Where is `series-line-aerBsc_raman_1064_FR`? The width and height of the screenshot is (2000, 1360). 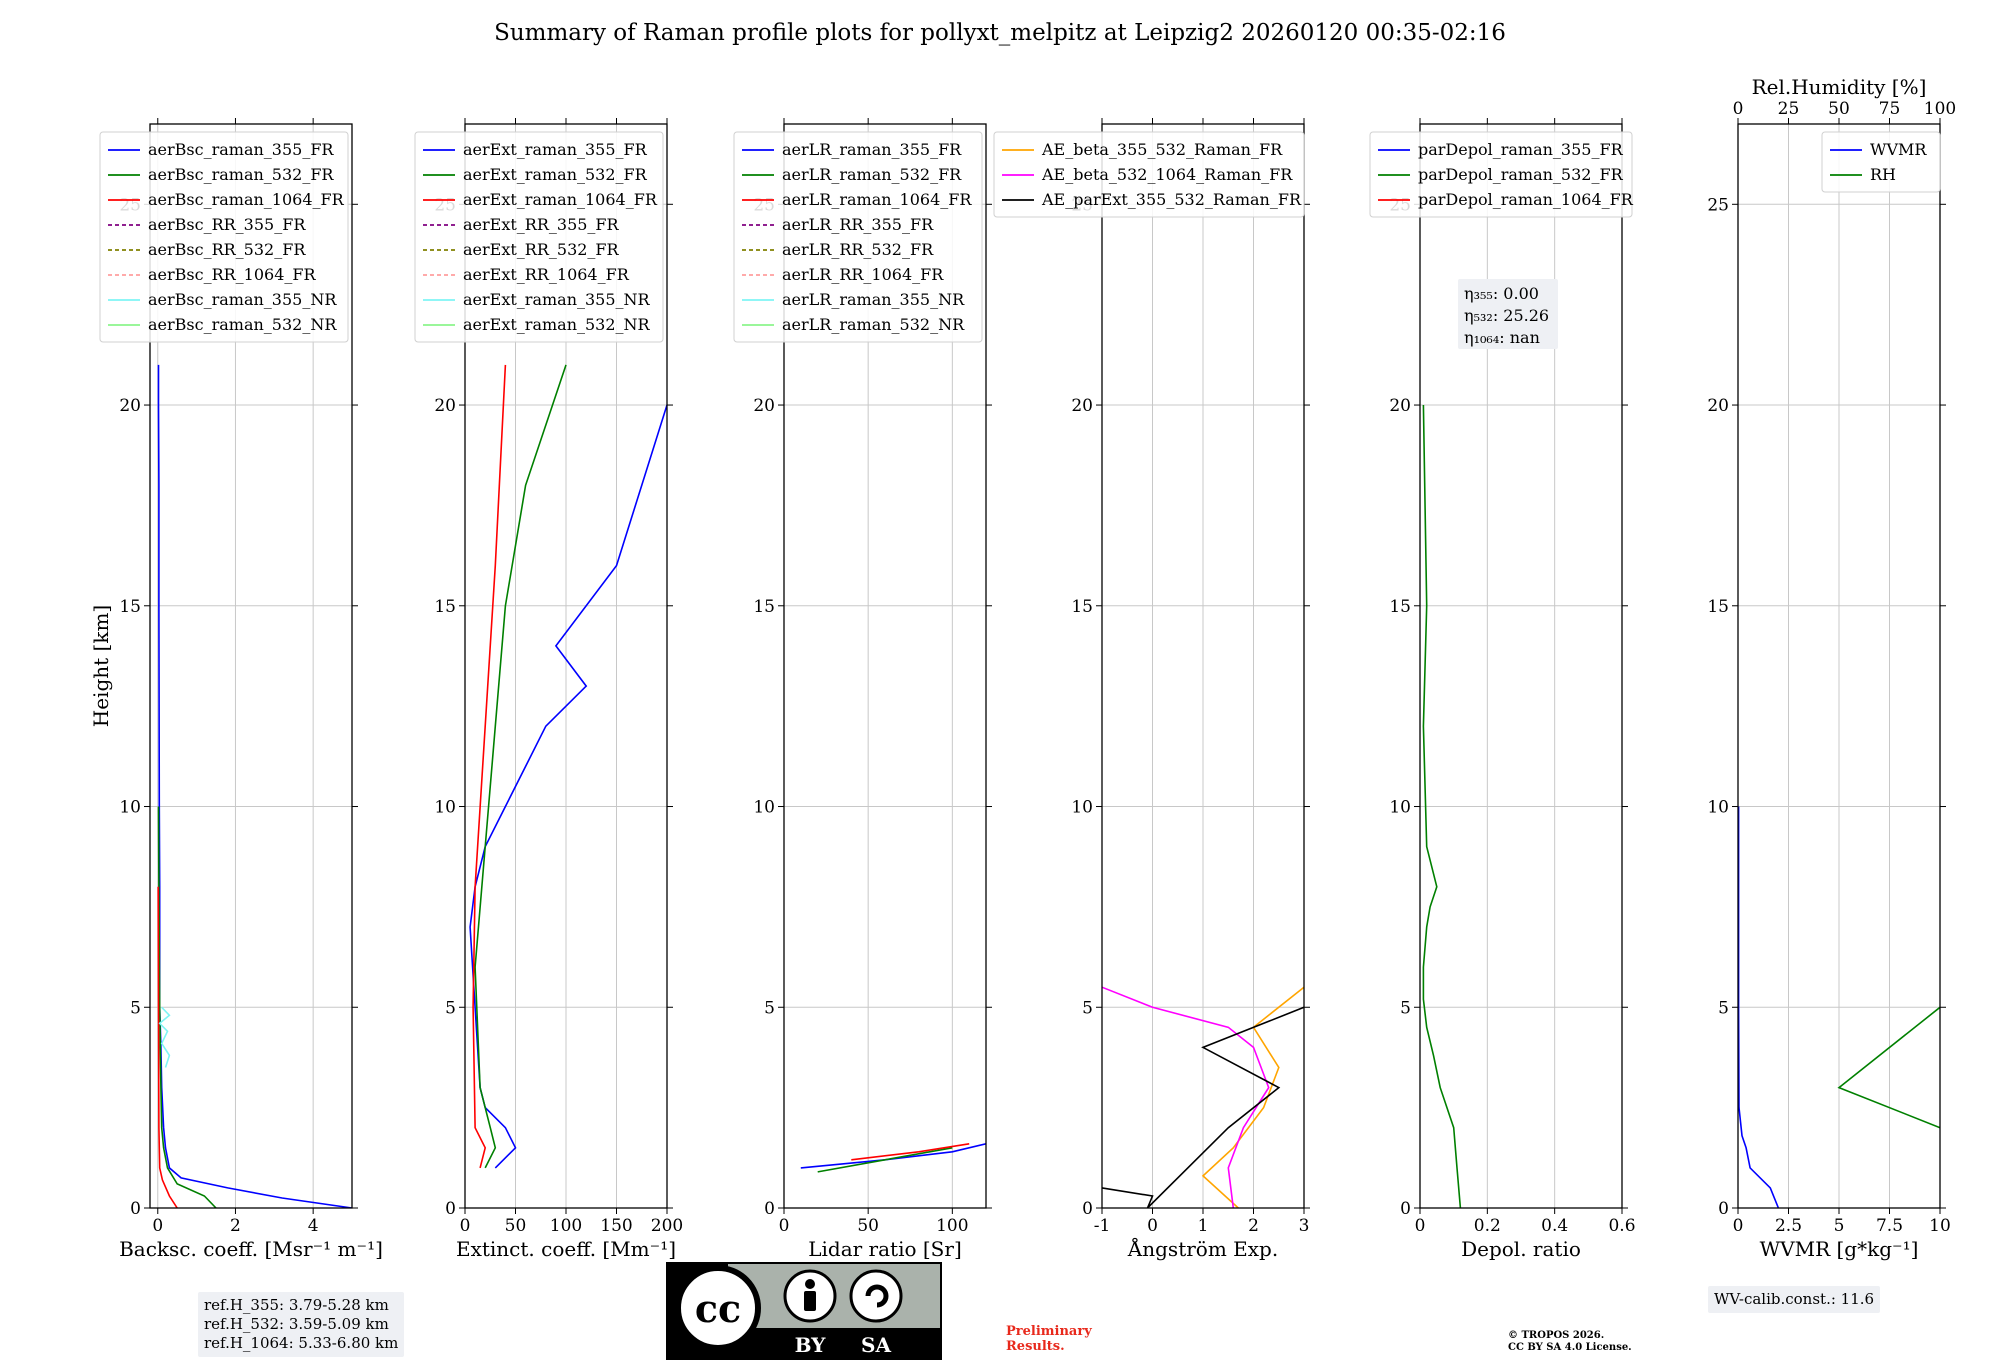 series-line-aerBsc_raman_1064_FR is located at coordinates (167, 1047).